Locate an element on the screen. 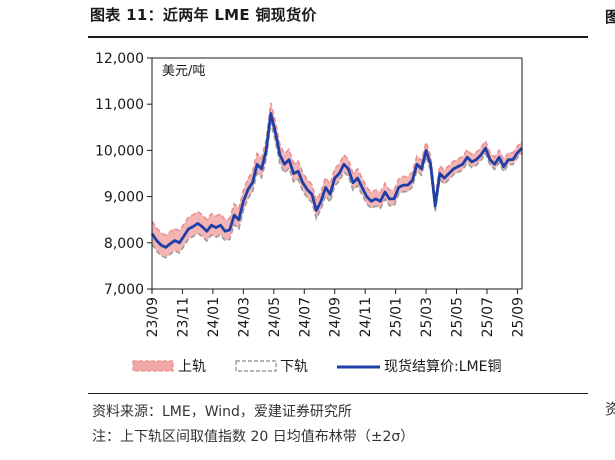 This screenshot has height=460, width=615. legend-lower-label: 下轨 is located at coordinates (294, 367).